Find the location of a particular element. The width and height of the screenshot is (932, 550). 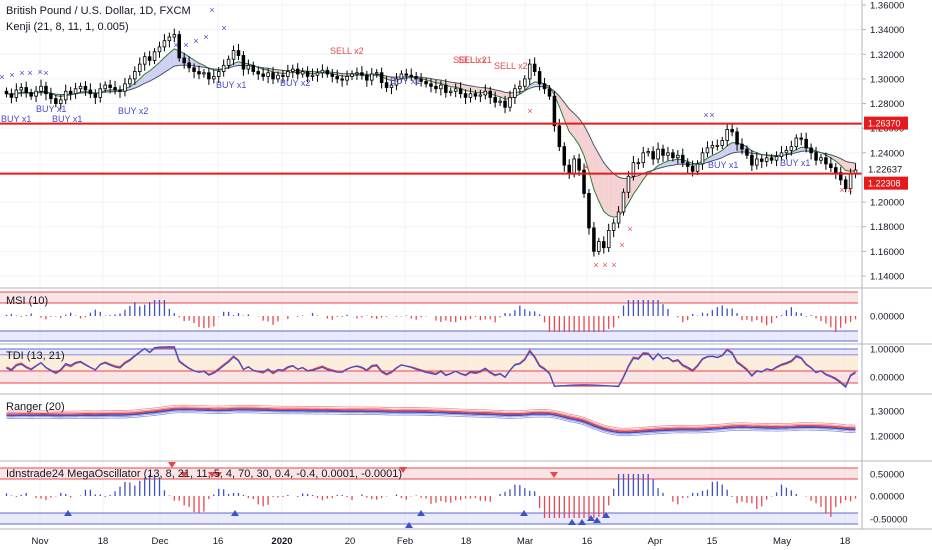

price-tick-label: 1.32000 is located at coordinates (887, 55).